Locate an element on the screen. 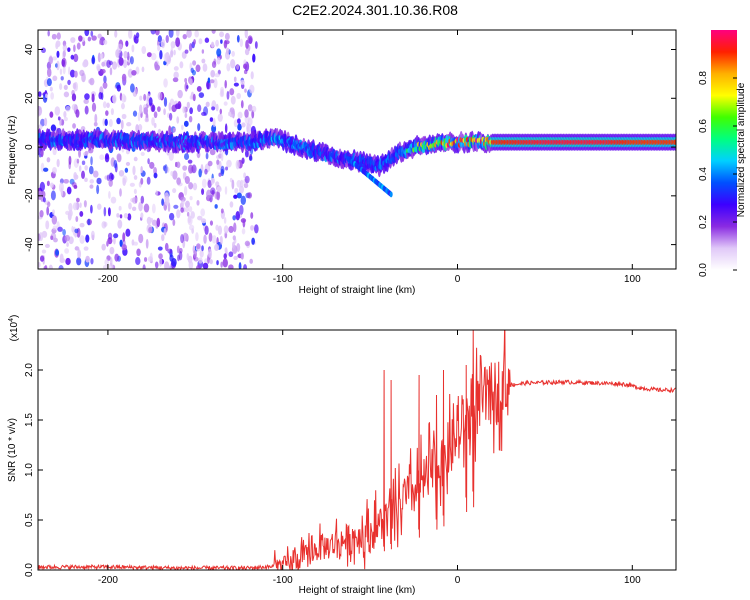 This screenshot has height=600, width=750. heatmap-ridge-cell is located at coordinates (674, 142).